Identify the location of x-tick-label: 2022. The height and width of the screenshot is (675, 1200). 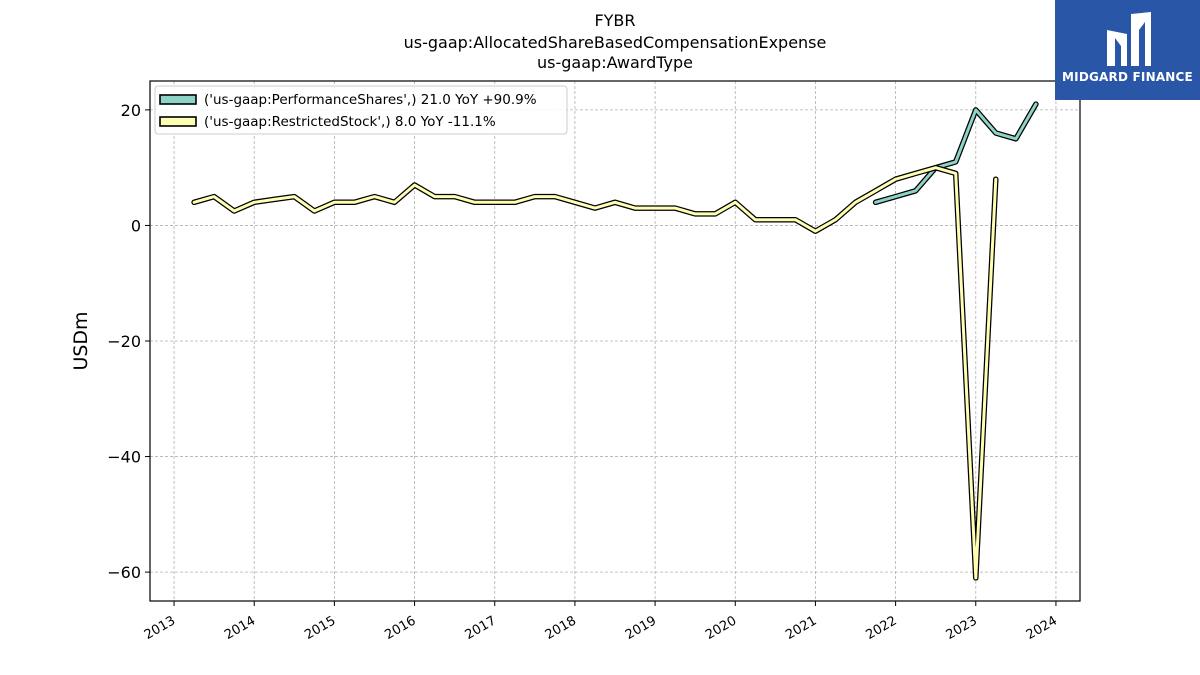
(881, 628).